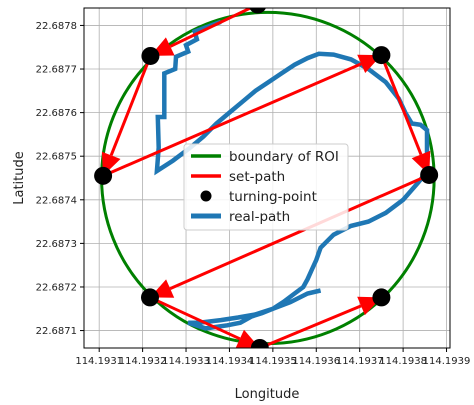  What do you see at coordinates (56, 113) in the screenshot?
I see `y-tick-label: 22.6876` at bounding box center [56, 113].